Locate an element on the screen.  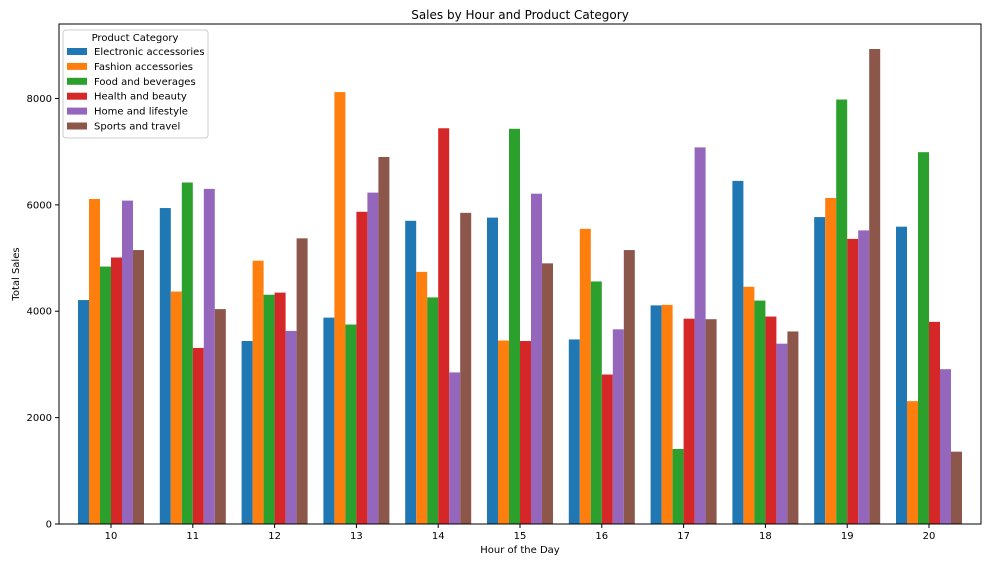
x-tick-label: 18 is located at coordinates (765, 536).